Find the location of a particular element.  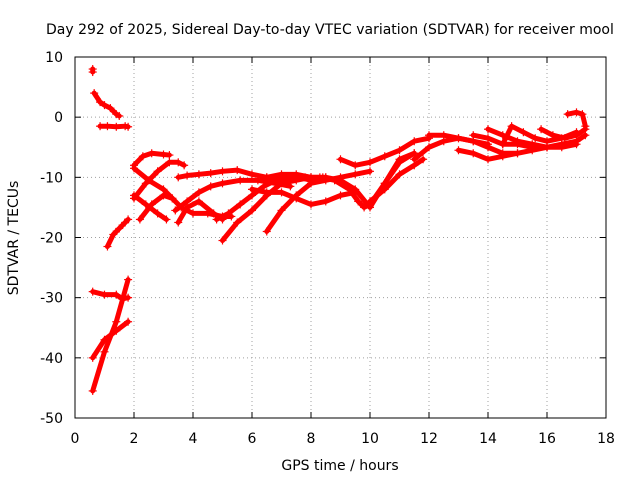

series-s19 is located at coordinates (304, 197).